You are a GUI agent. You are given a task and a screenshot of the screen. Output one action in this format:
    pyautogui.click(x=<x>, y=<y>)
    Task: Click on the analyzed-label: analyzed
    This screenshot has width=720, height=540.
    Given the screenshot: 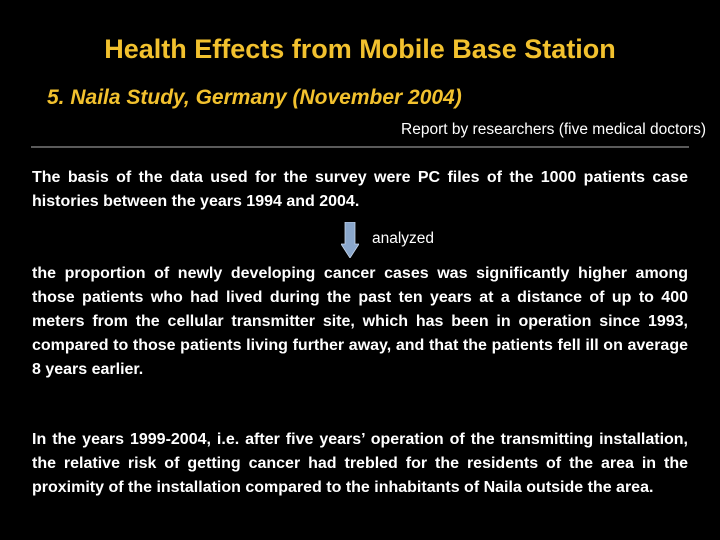 What is the action you would take?
    pyautogui.click(x=403, y=238)
    